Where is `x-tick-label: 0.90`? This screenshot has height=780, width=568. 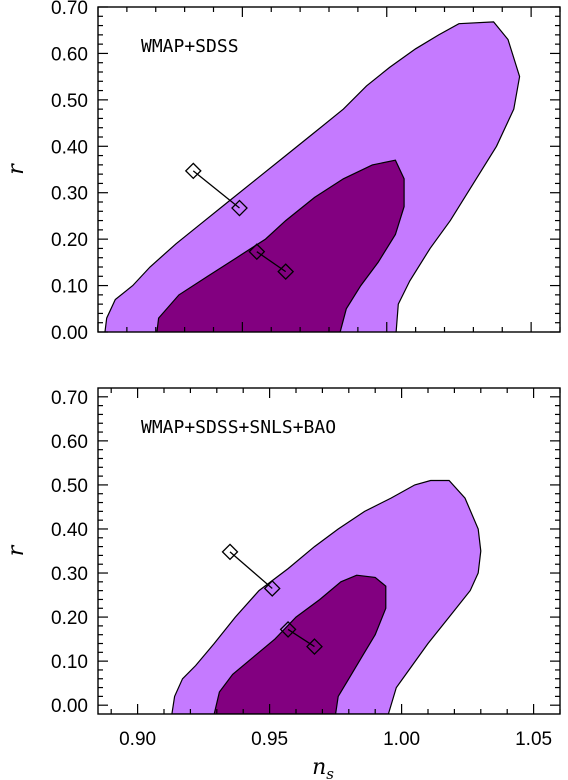 x-tick-label: 0.90 is located at coordinates (137, 739).